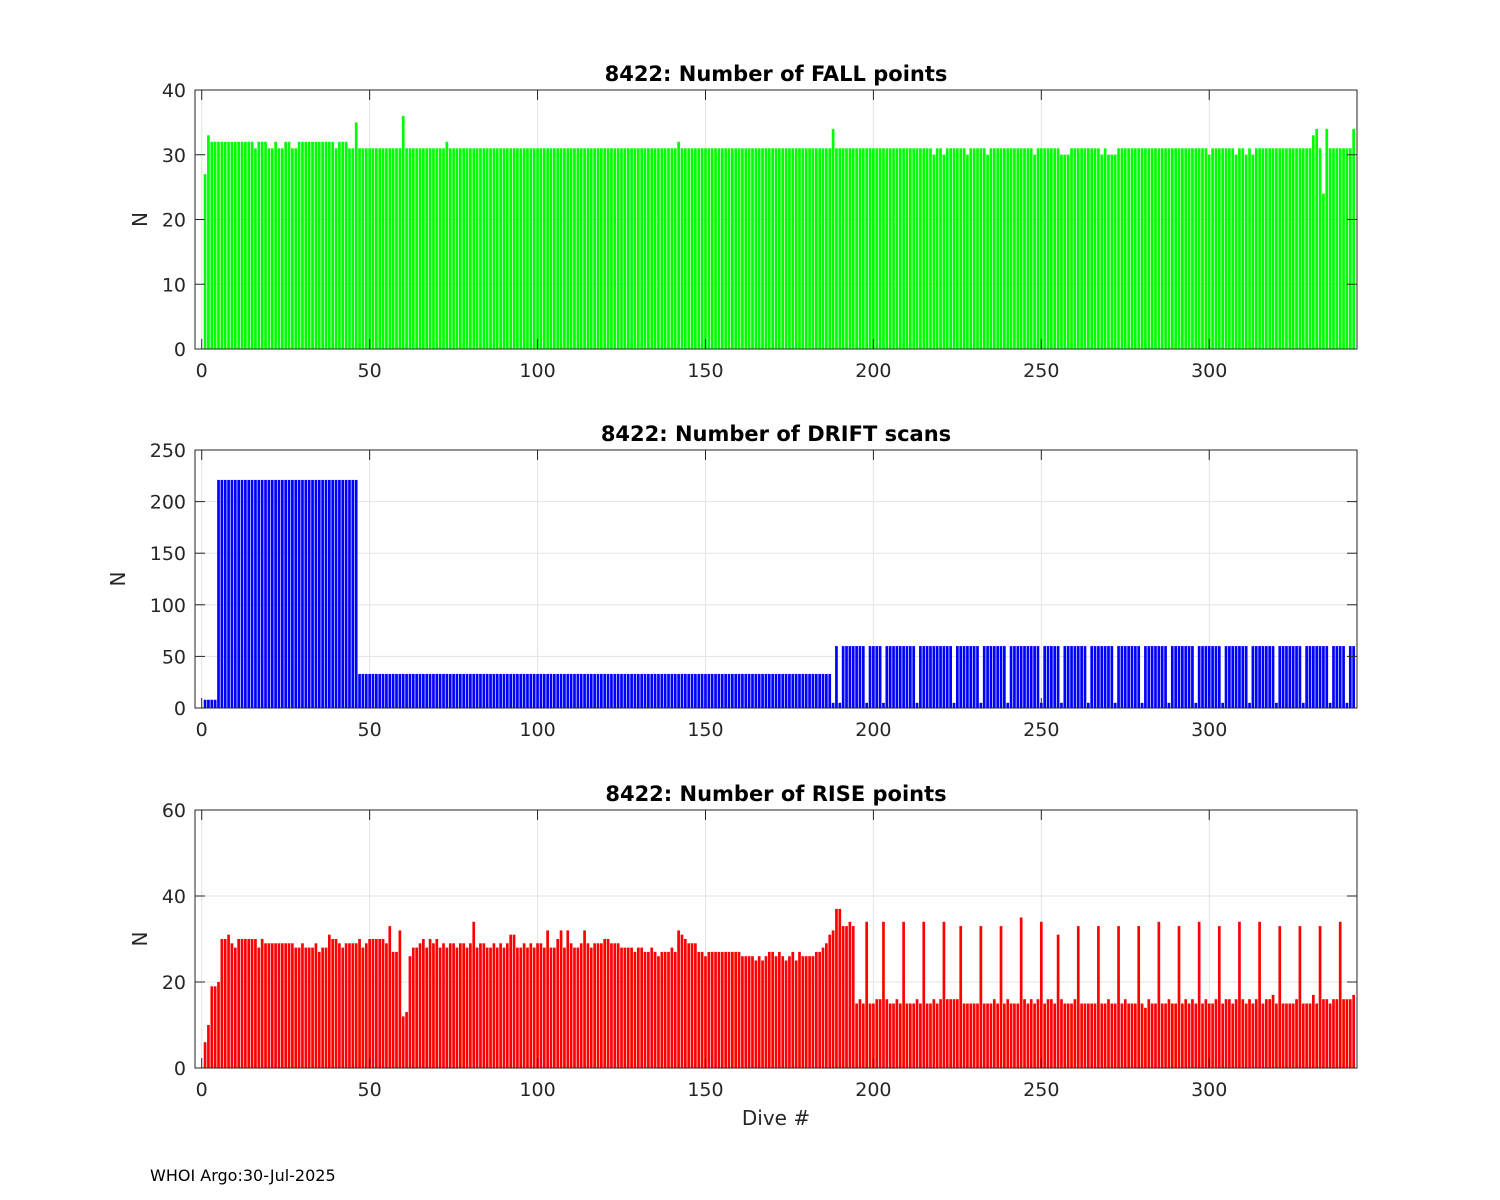  Describe the element at coordinates (174, 221) in the screenshot. I see `y-tick-label: 20` at that location.